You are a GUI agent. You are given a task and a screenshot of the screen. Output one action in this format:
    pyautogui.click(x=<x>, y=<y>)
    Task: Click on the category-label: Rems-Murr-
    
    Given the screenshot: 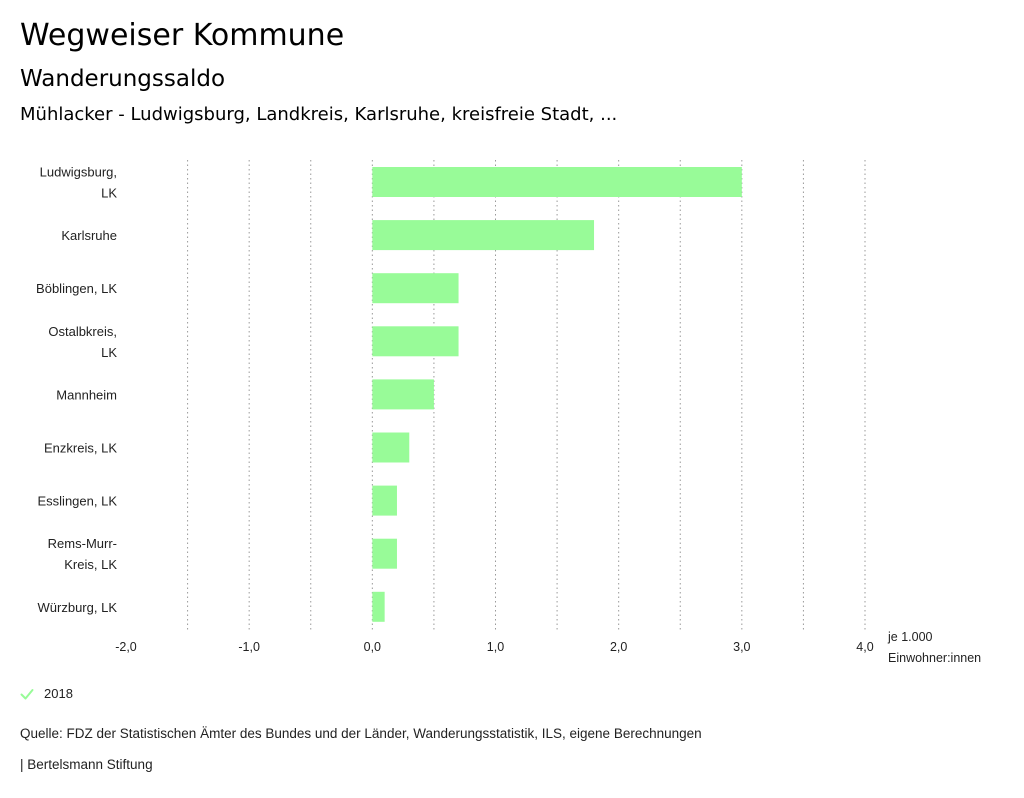 What is the action you would take?
    pyautogui.click(x=82, y=543)
    